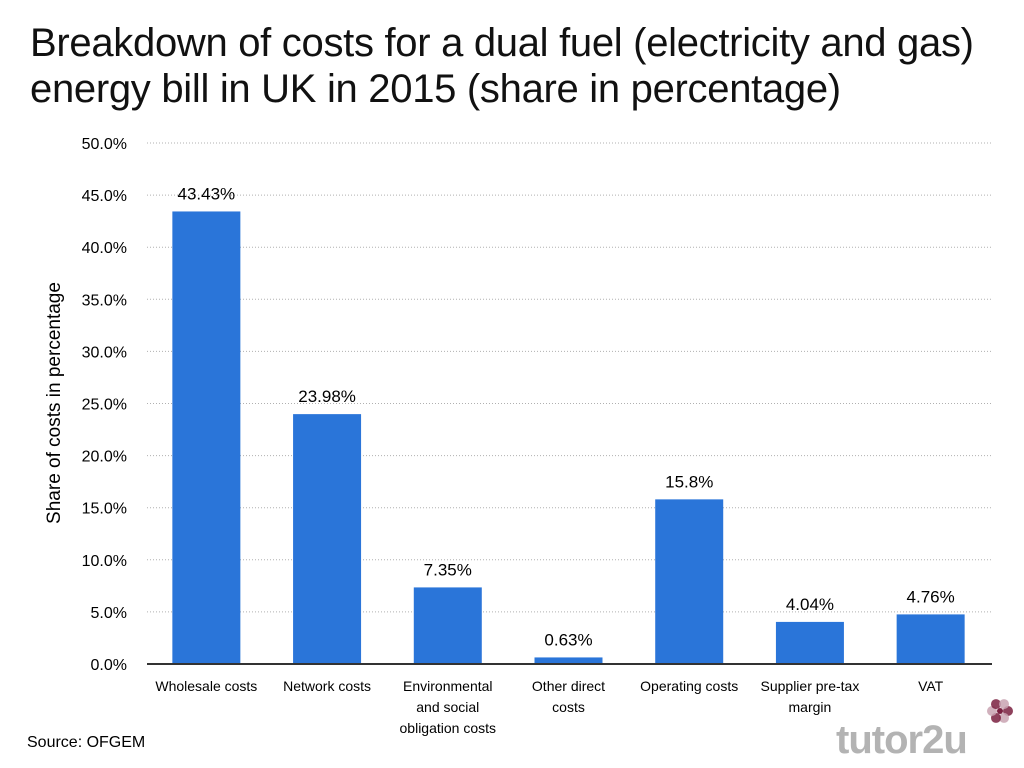 This screenshot has height=768, width=1024. Describe the element at coordinates (1000, 711) in the screenshot. I see `flower-logo-icon` at that location.